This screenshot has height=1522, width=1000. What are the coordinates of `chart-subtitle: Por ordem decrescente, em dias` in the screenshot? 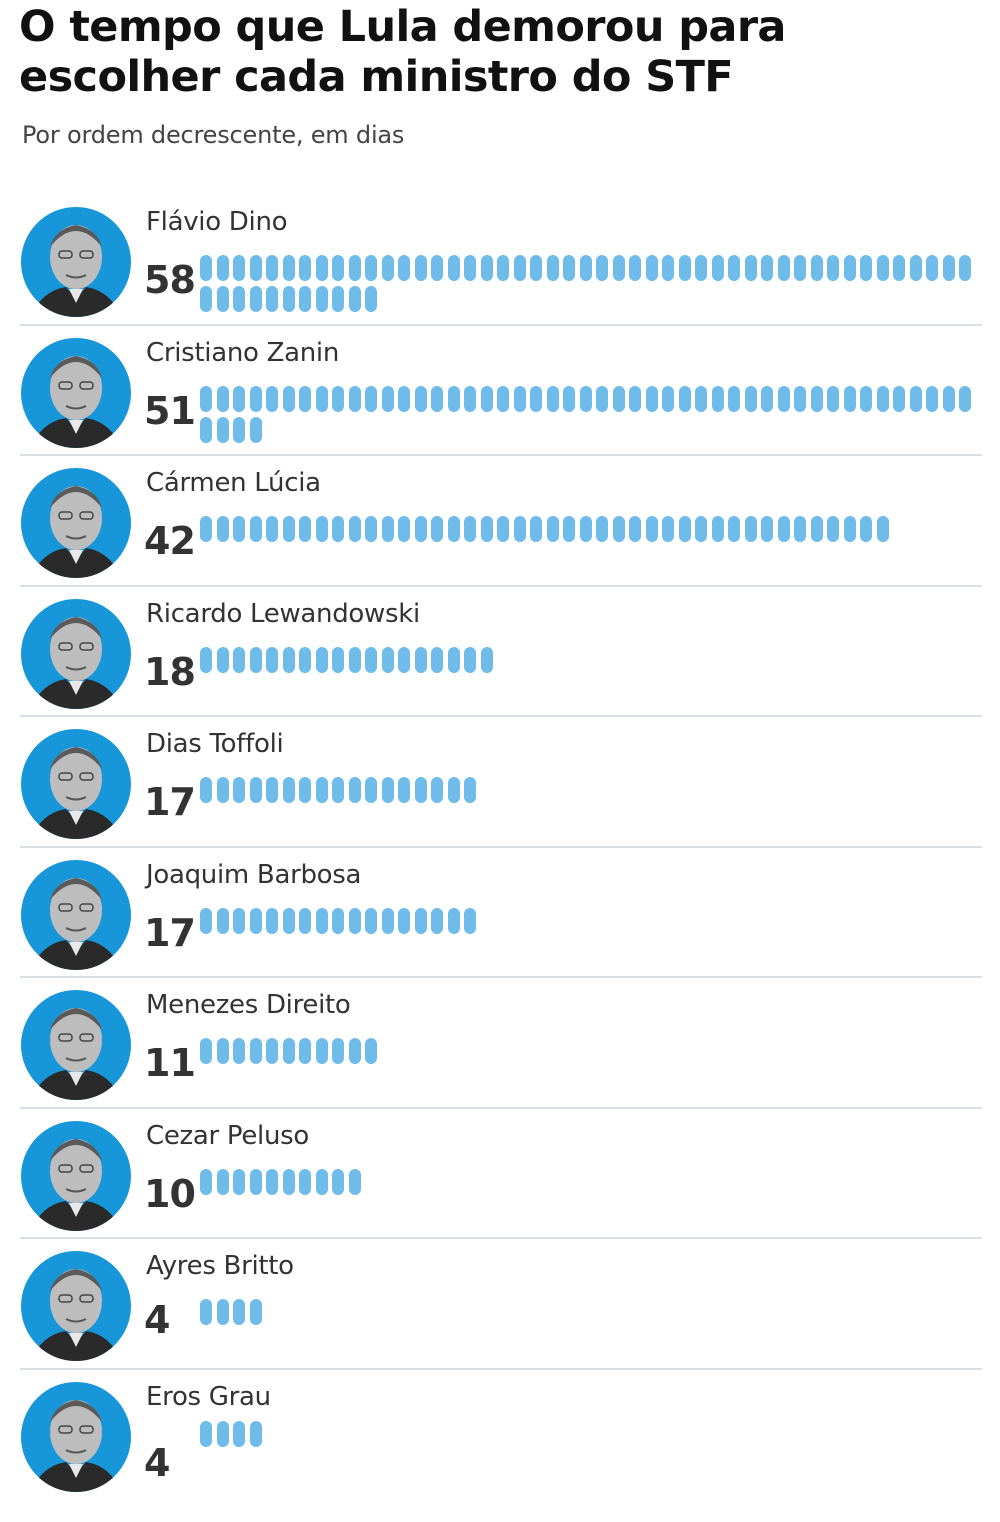 It's located at (213, 135).